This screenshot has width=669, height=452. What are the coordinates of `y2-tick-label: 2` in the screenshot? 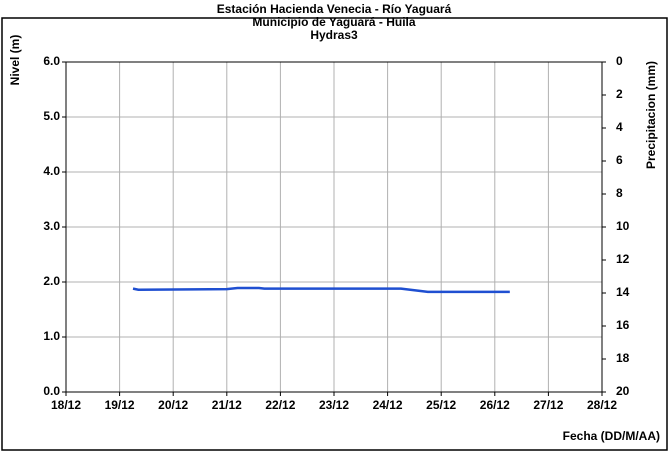 It's located at (619, 94).